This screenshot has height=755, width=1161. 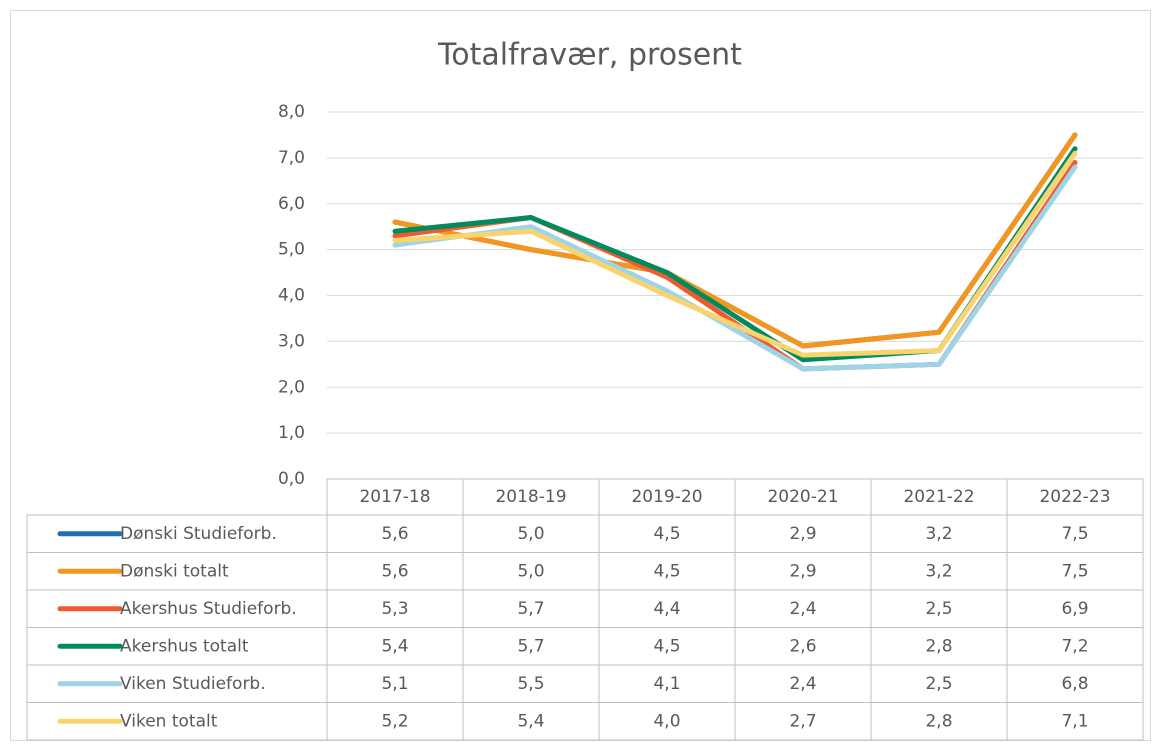 What do you see at coordinates (291, 479) in the screenshot?
I see `y-tick-label: 0,0` at bounding box center [291, 479].